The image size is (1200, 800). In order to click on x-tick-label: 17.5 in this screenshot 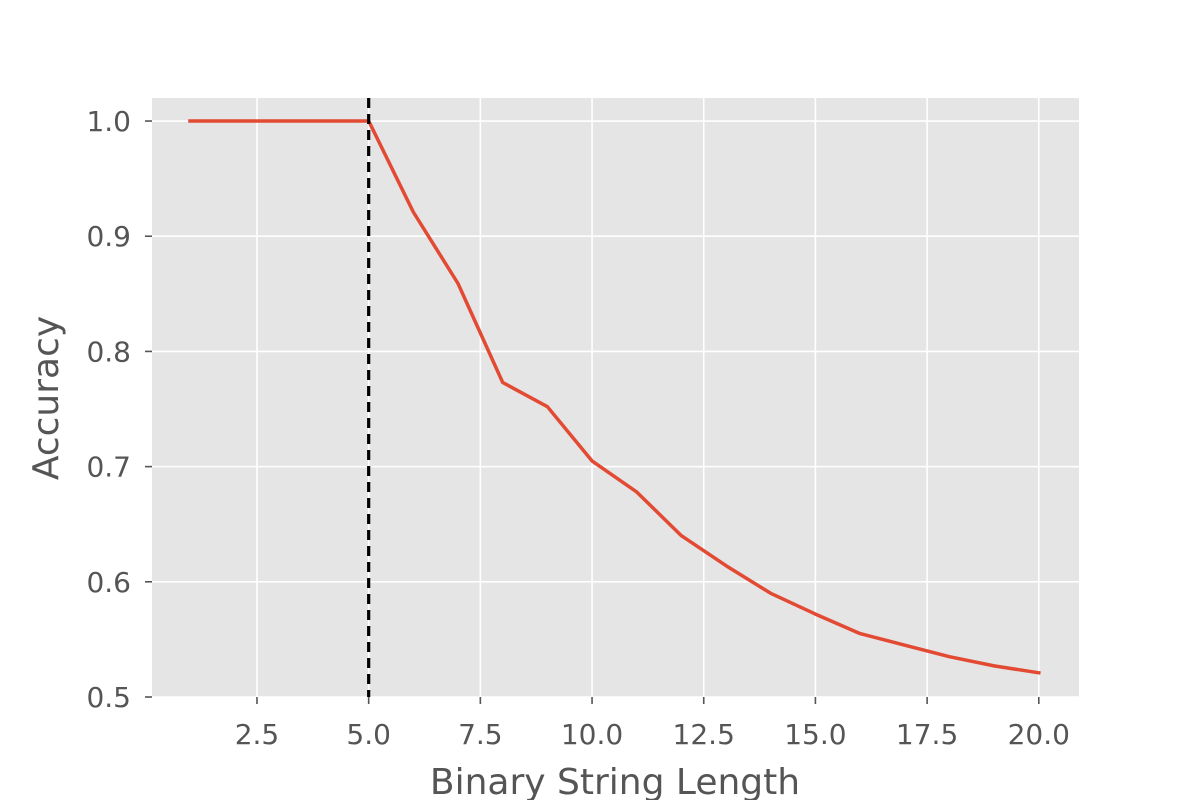, I will do `click(927, 734)`.